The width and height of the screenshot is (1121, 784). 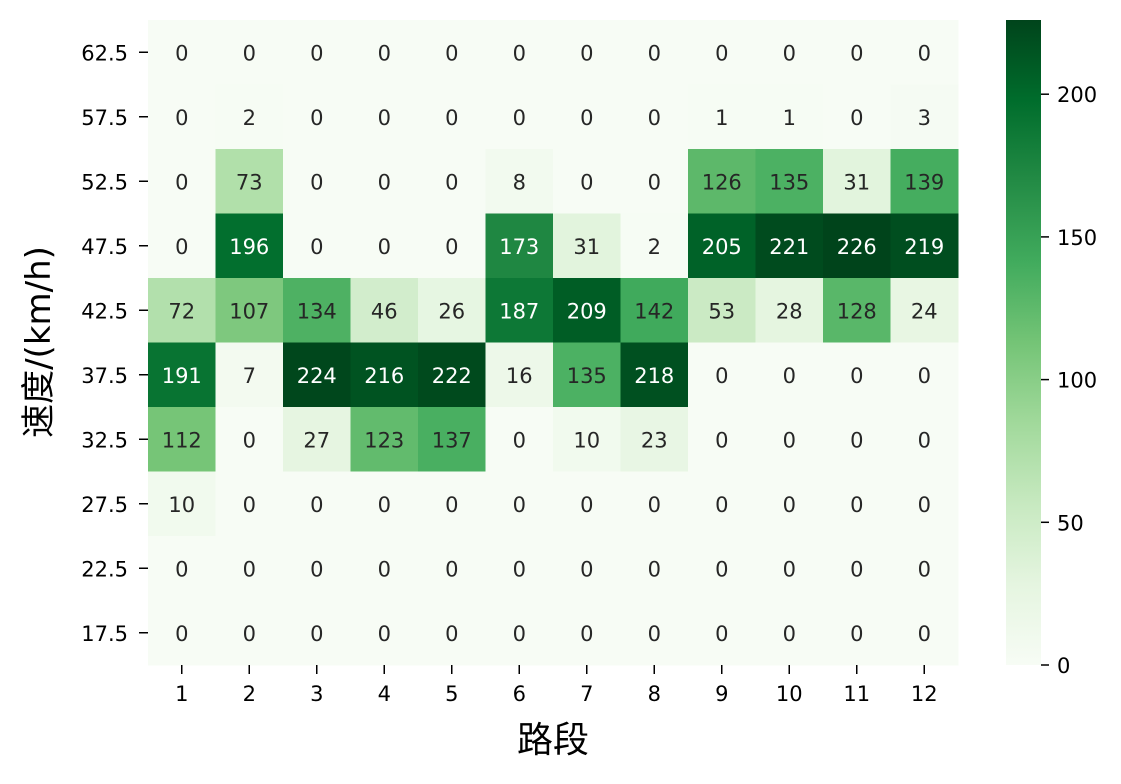 What do you see at coordinates (556, 685) in the screenshot?
I see `x-axis: 1 2 3 4 5 6 7 8 9 10 11 12` at bounding box center [556, 685].